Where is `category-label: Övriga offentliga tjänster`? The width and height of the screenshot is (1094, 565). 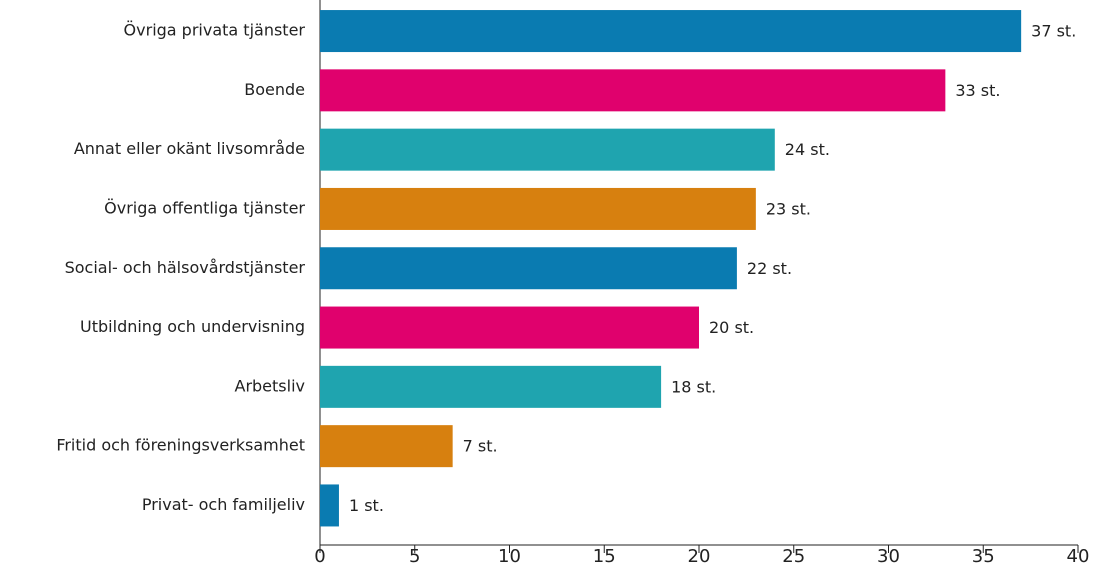 category-label: Övriga offentliga tjänster is located at coordinates (204, 207).